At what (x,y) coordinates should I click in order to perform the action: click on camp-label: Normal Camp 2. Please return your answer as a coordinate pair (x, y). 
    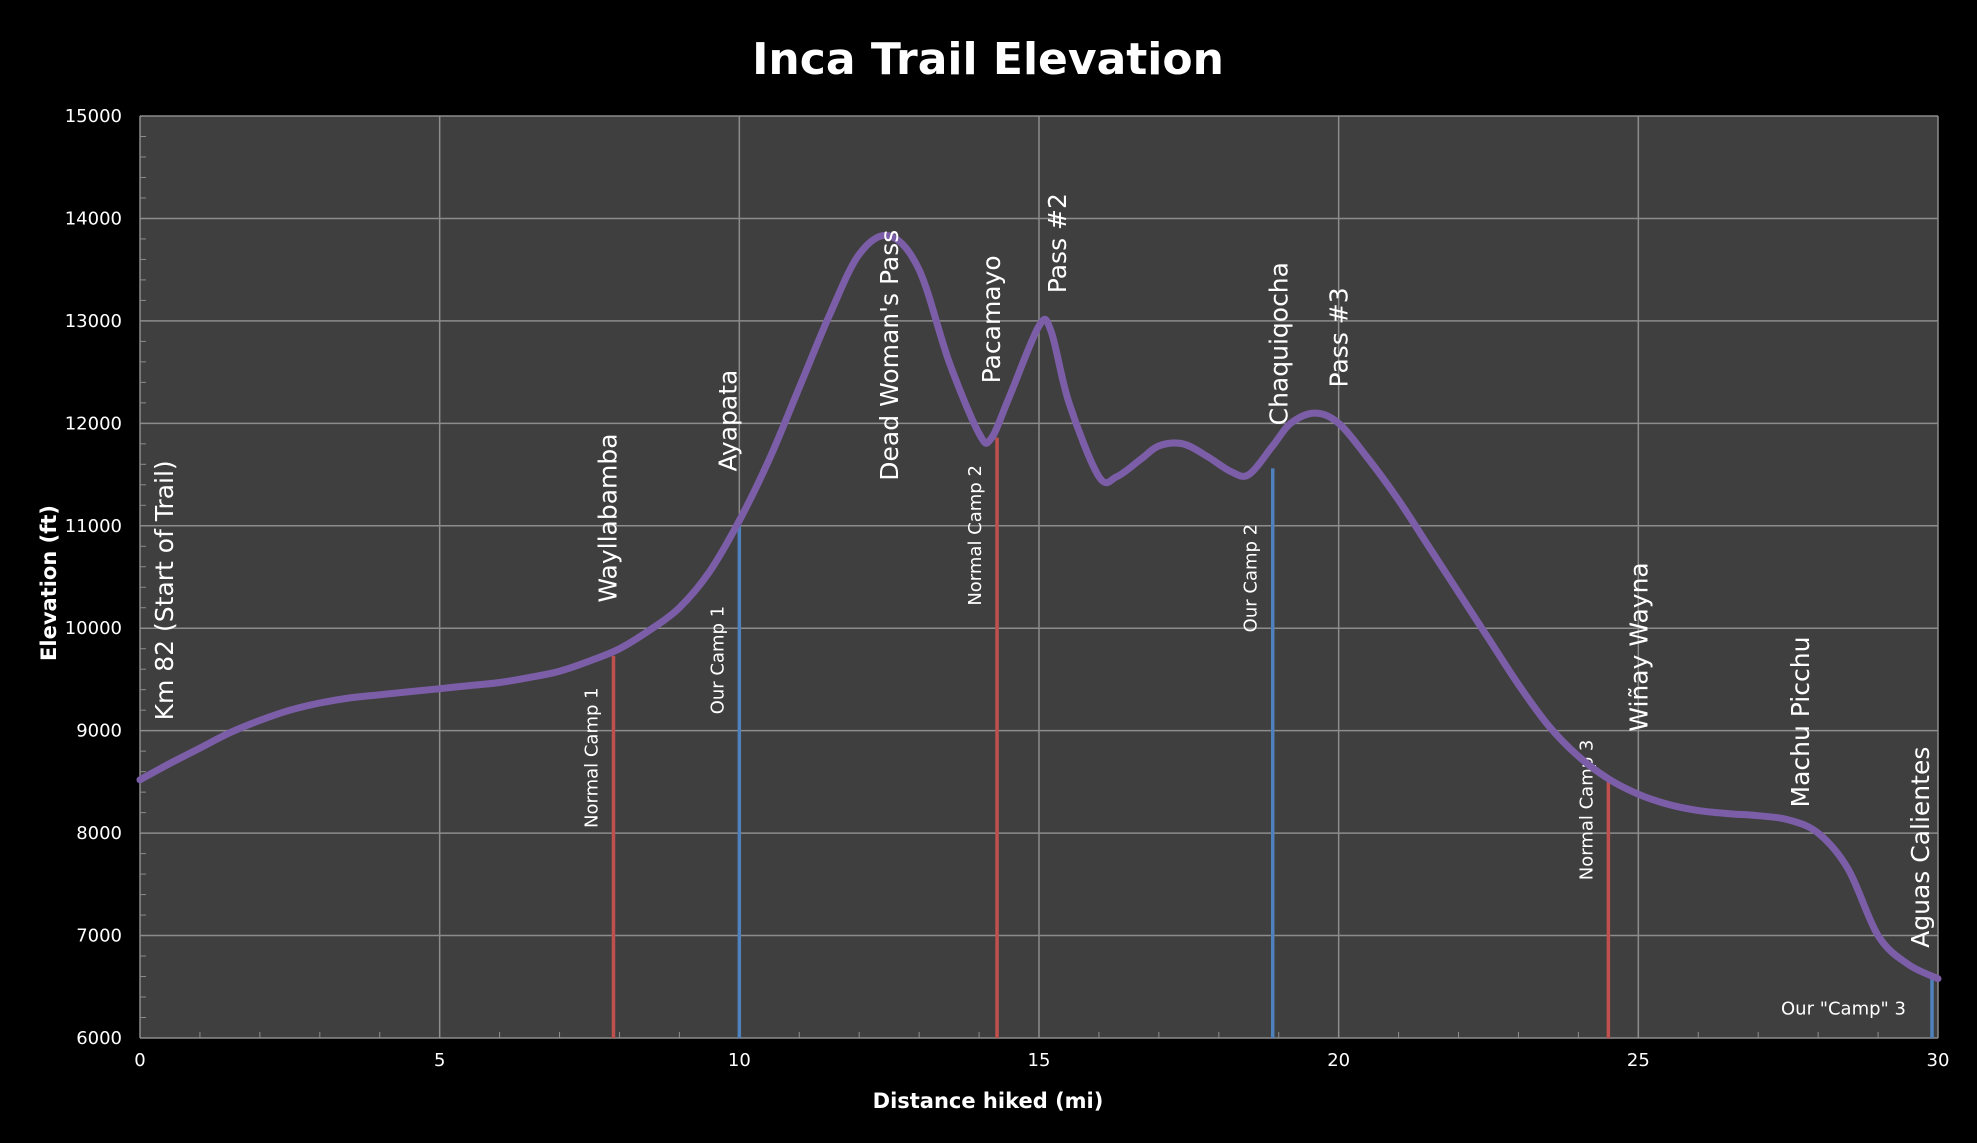
    Looking at the image, I should click on (975, 535).